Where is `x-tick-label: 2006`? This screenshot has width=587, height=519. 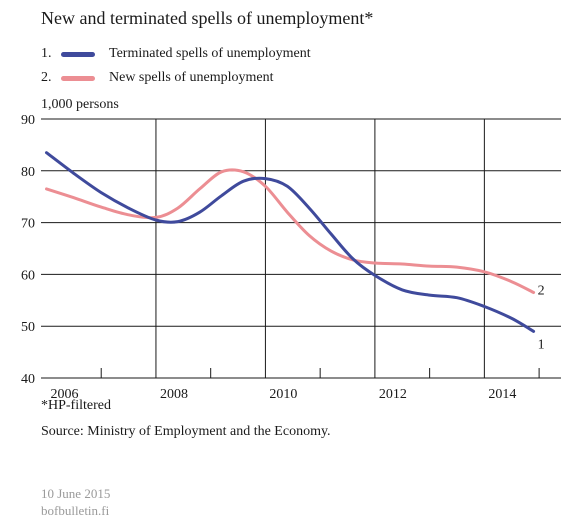 x-tick-label: 2006 is located at coordinates (64, 393).